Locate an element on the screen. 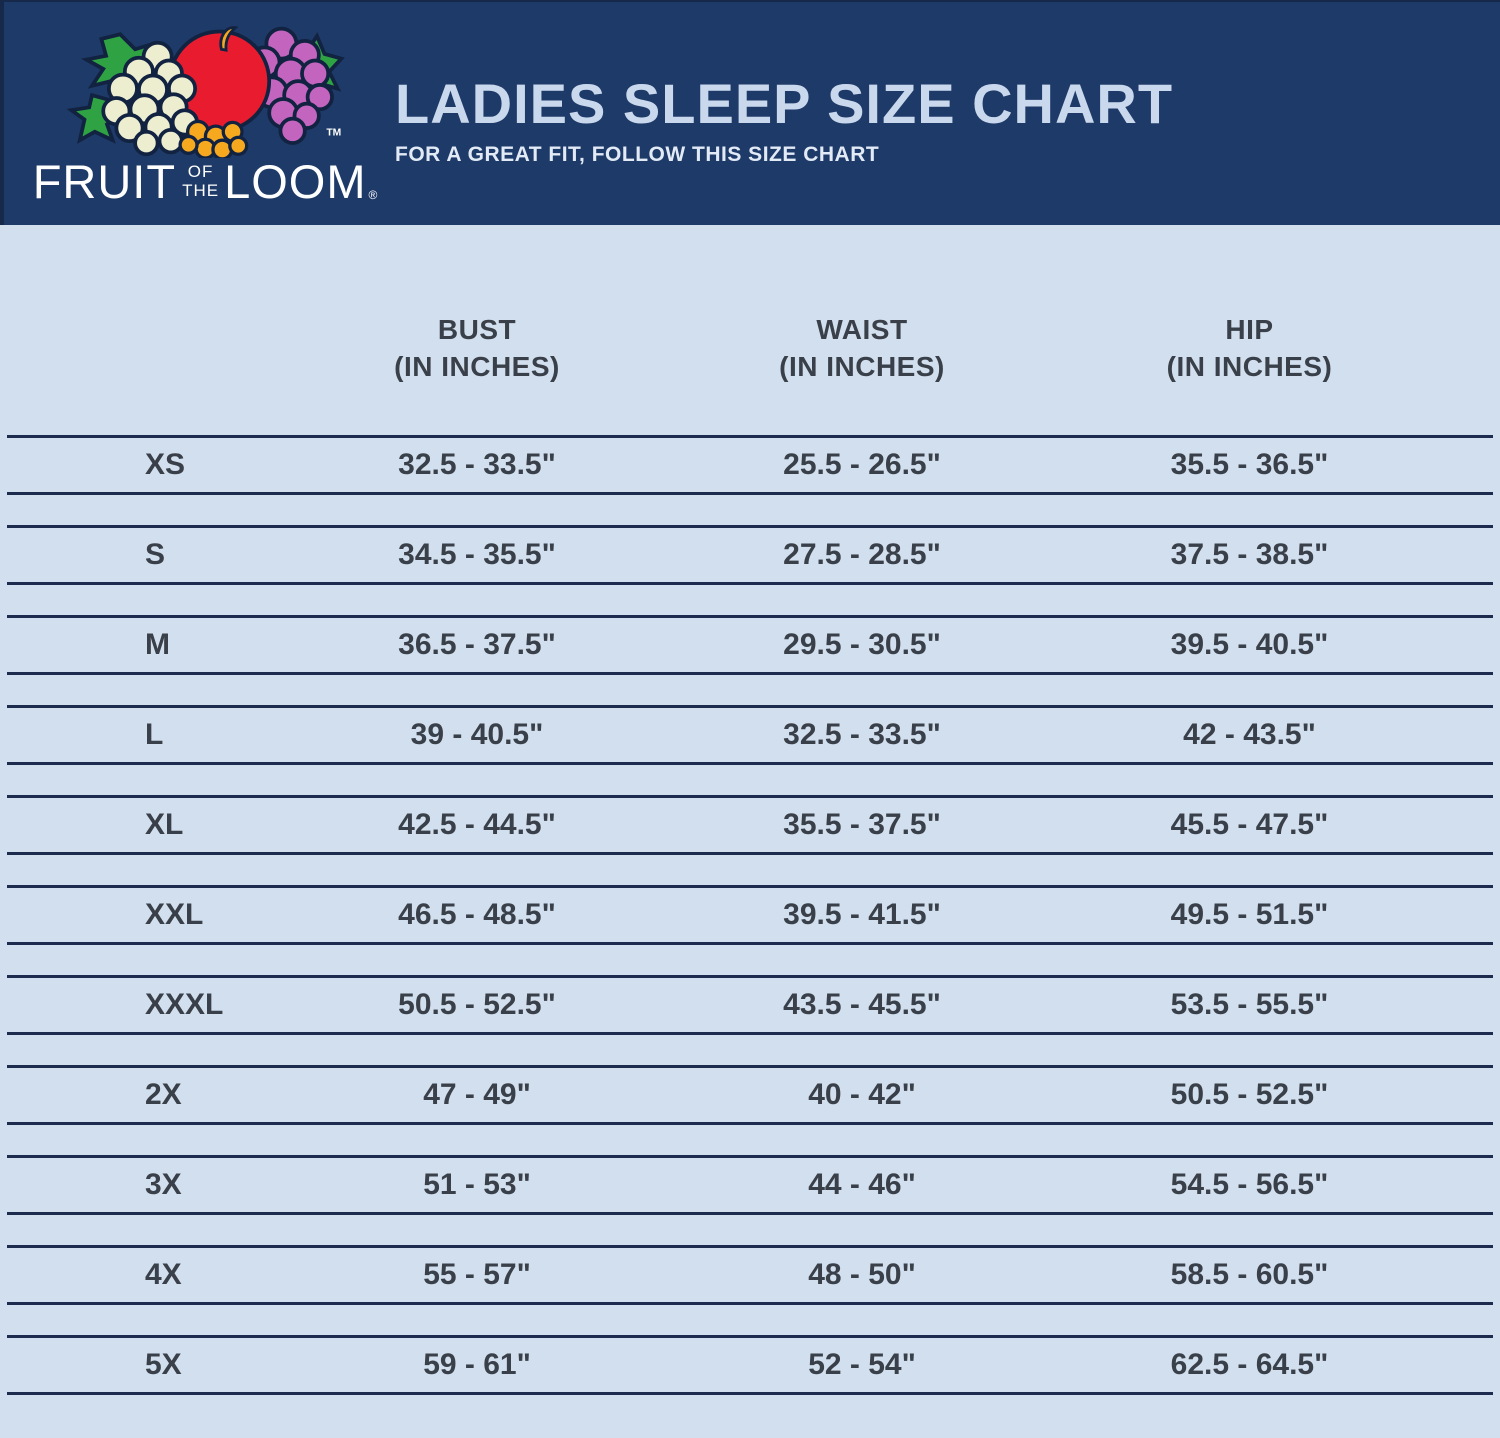 The width and height of the screenshot is (1500, 1438). hip-cell: 39.5 - 40.5" is located at coordinates (1249, 644).